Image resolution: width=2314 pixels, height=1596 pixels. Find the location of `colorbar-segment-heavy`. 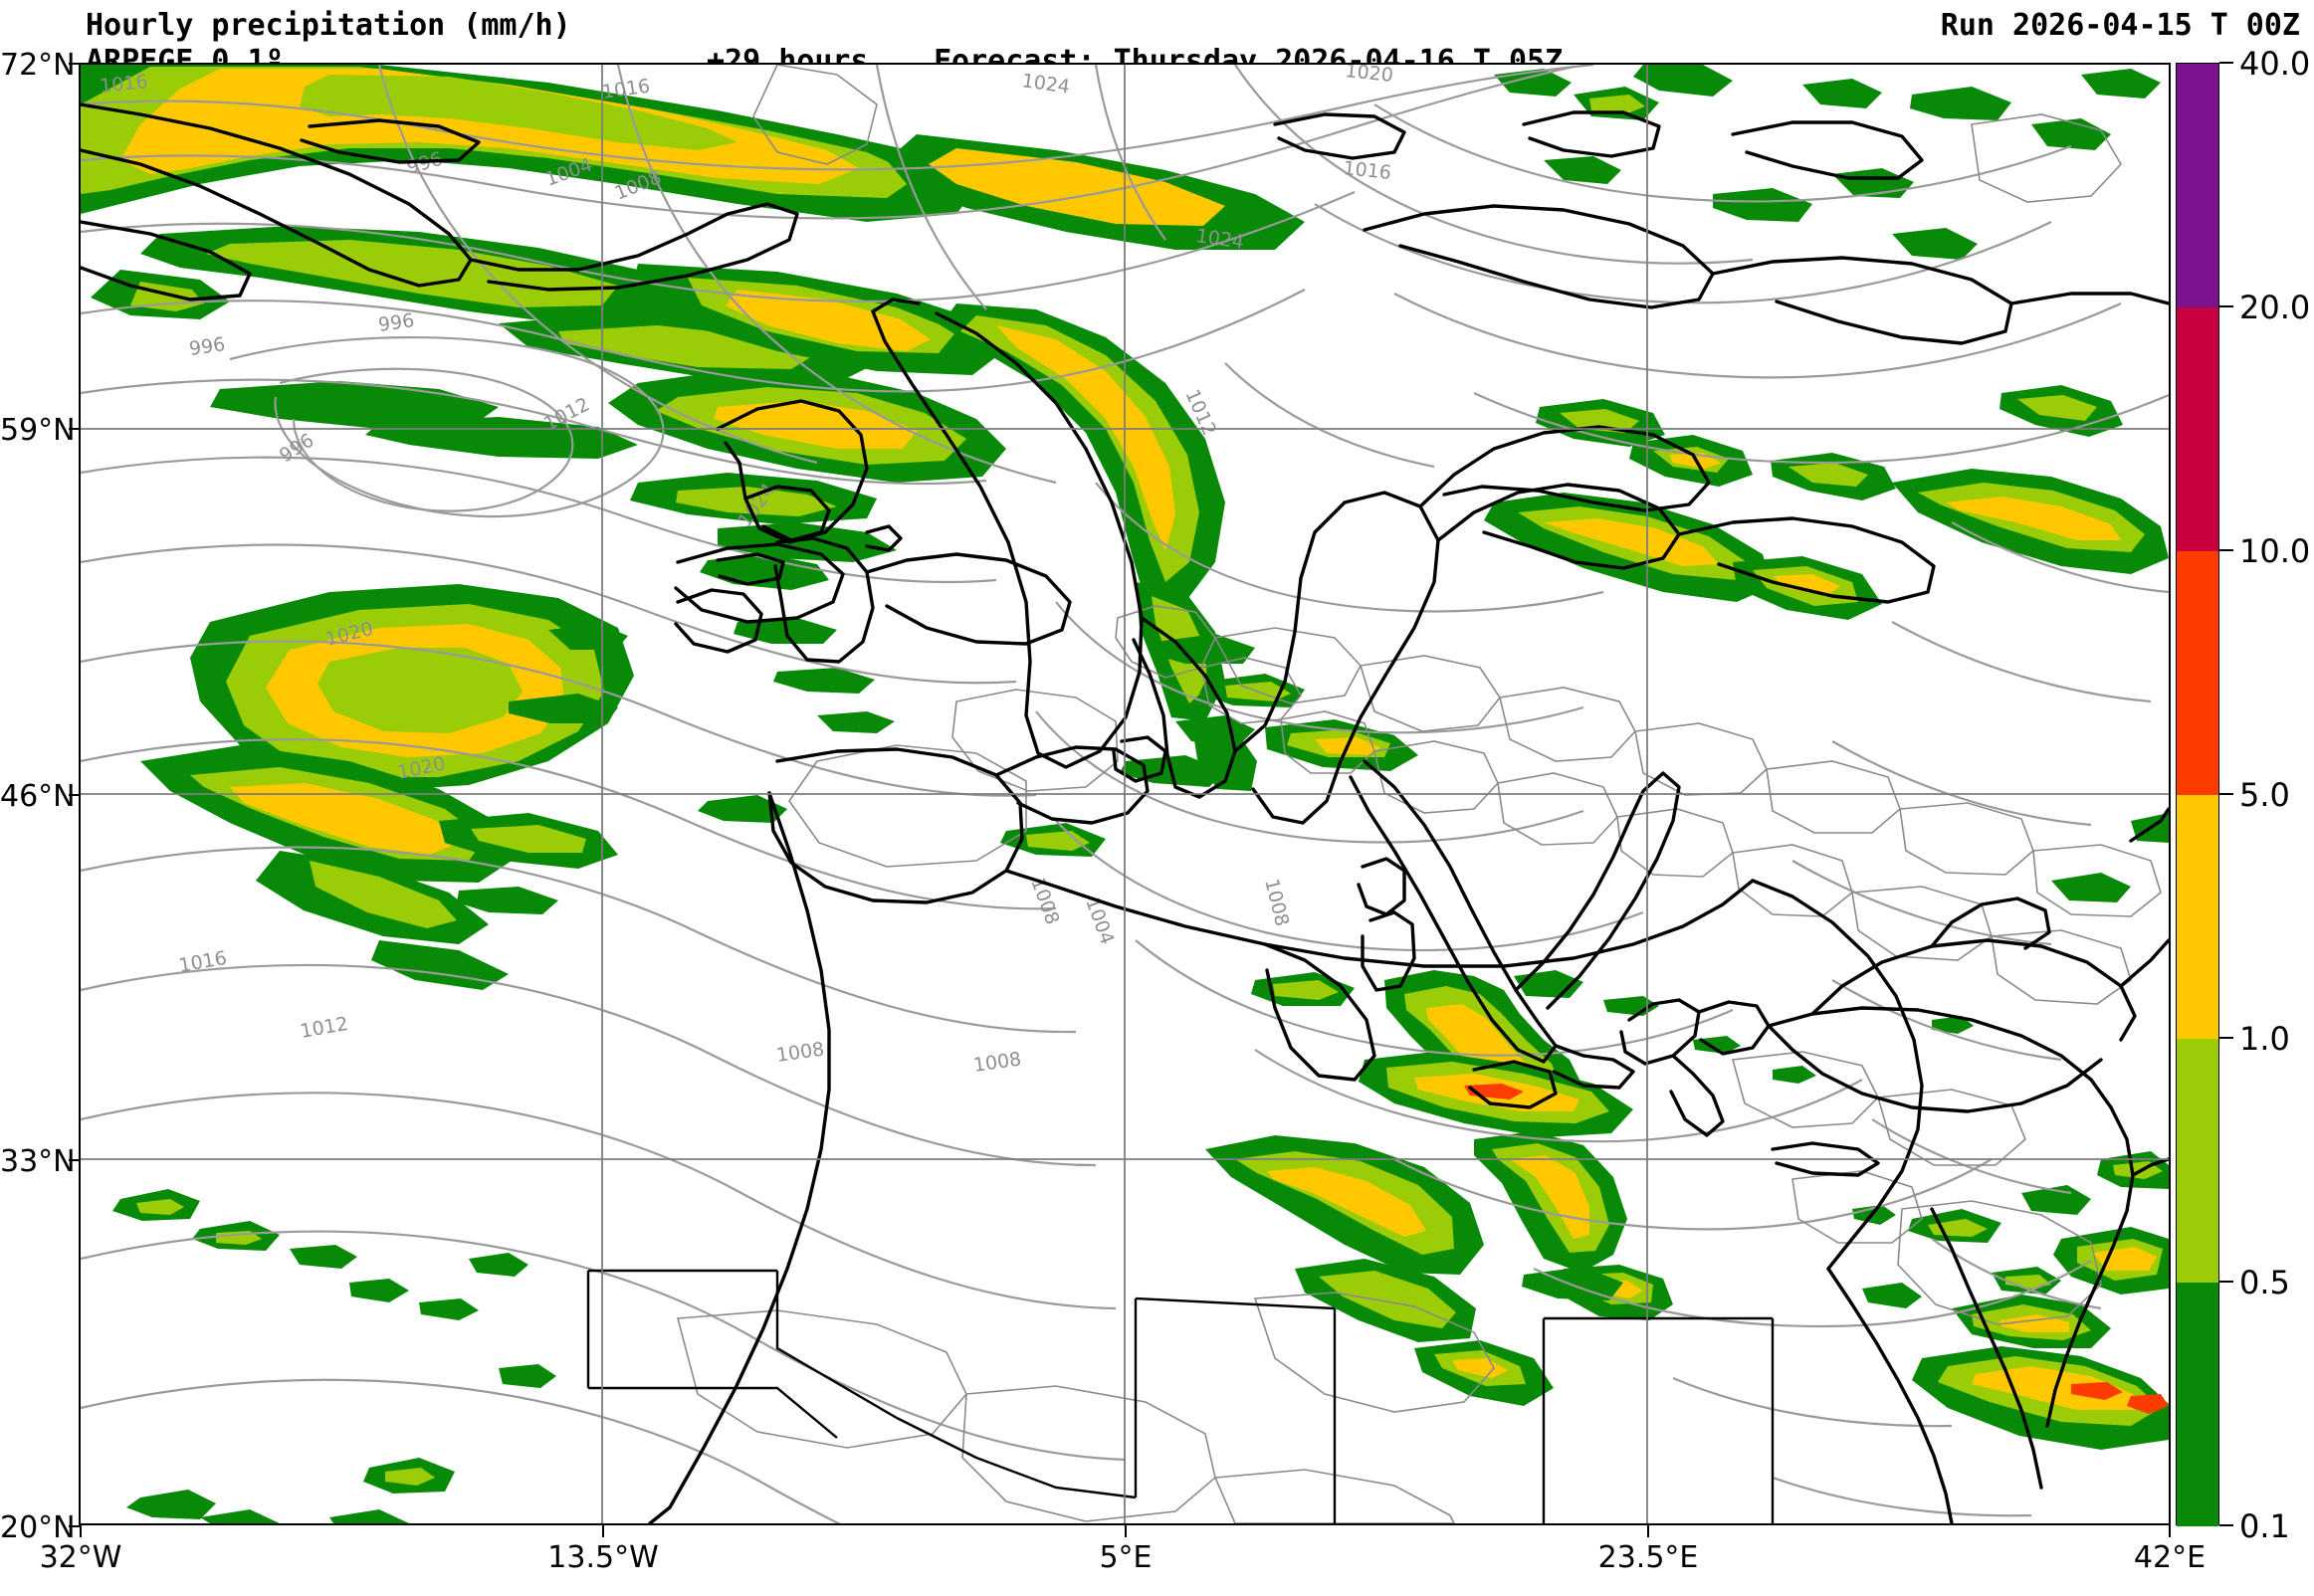

colorbar-segment-heavy is located at coordinates (2197, 673).